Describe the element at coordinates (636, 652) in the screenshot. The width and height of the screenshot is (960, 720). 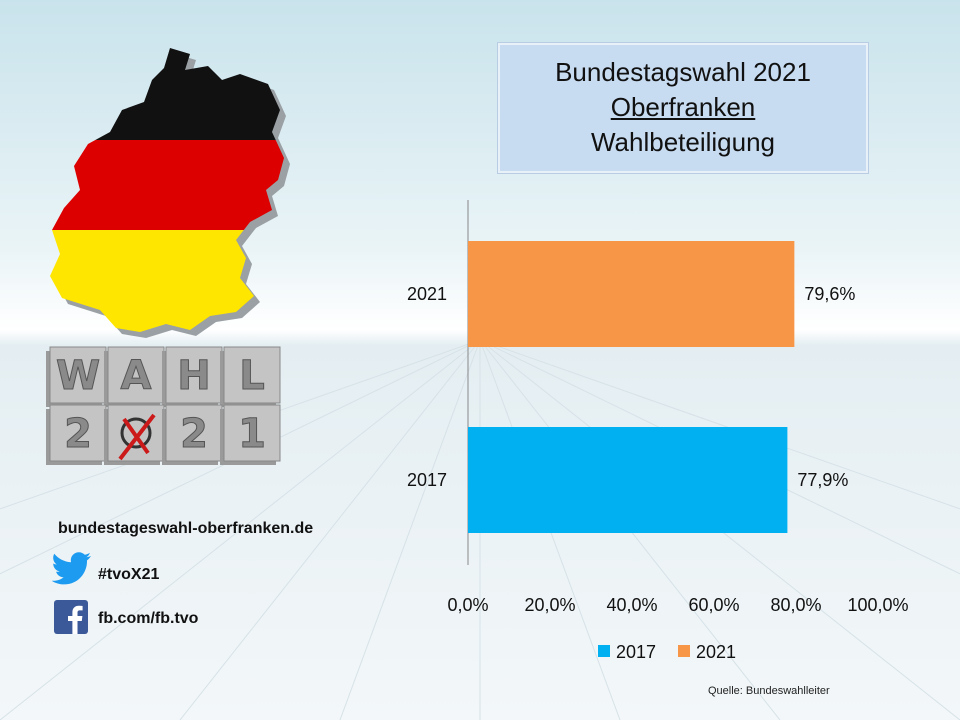
I see `legend-label-2017: 2017` at that location.